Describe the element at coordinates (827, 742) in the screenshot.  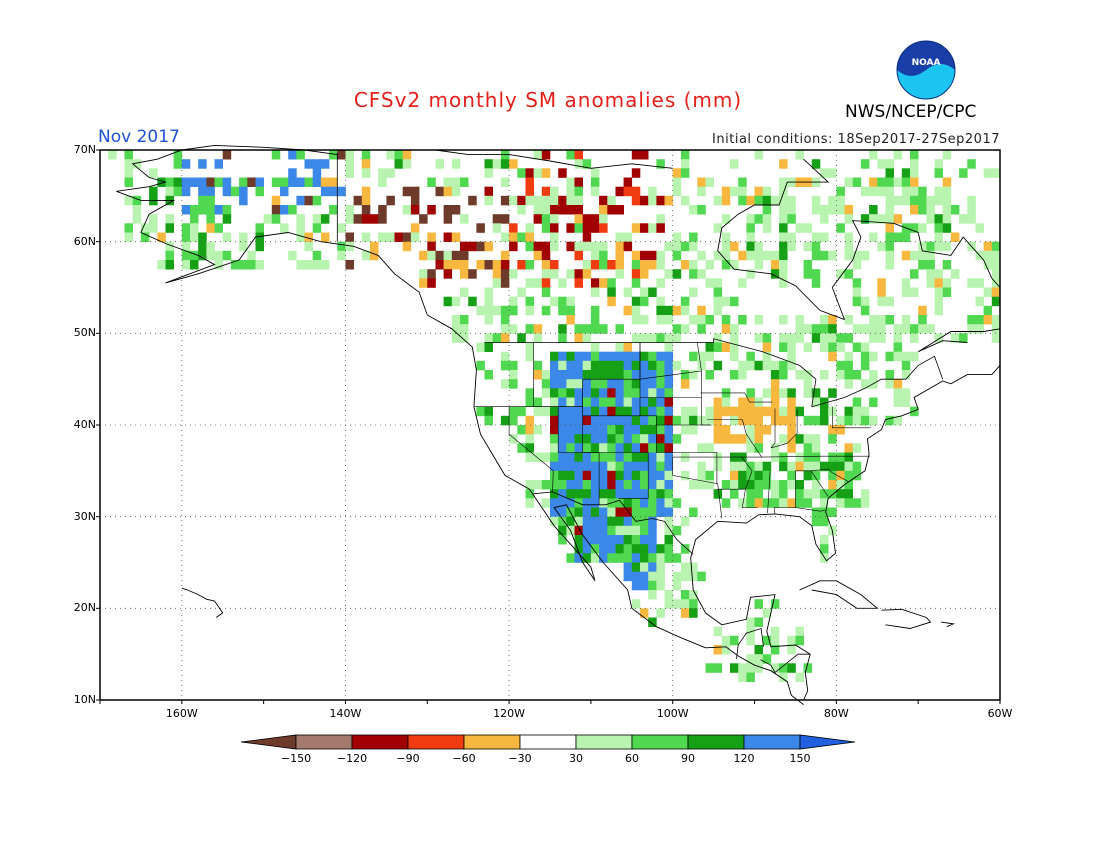
I see `colorbar-arrow-high` at that location.